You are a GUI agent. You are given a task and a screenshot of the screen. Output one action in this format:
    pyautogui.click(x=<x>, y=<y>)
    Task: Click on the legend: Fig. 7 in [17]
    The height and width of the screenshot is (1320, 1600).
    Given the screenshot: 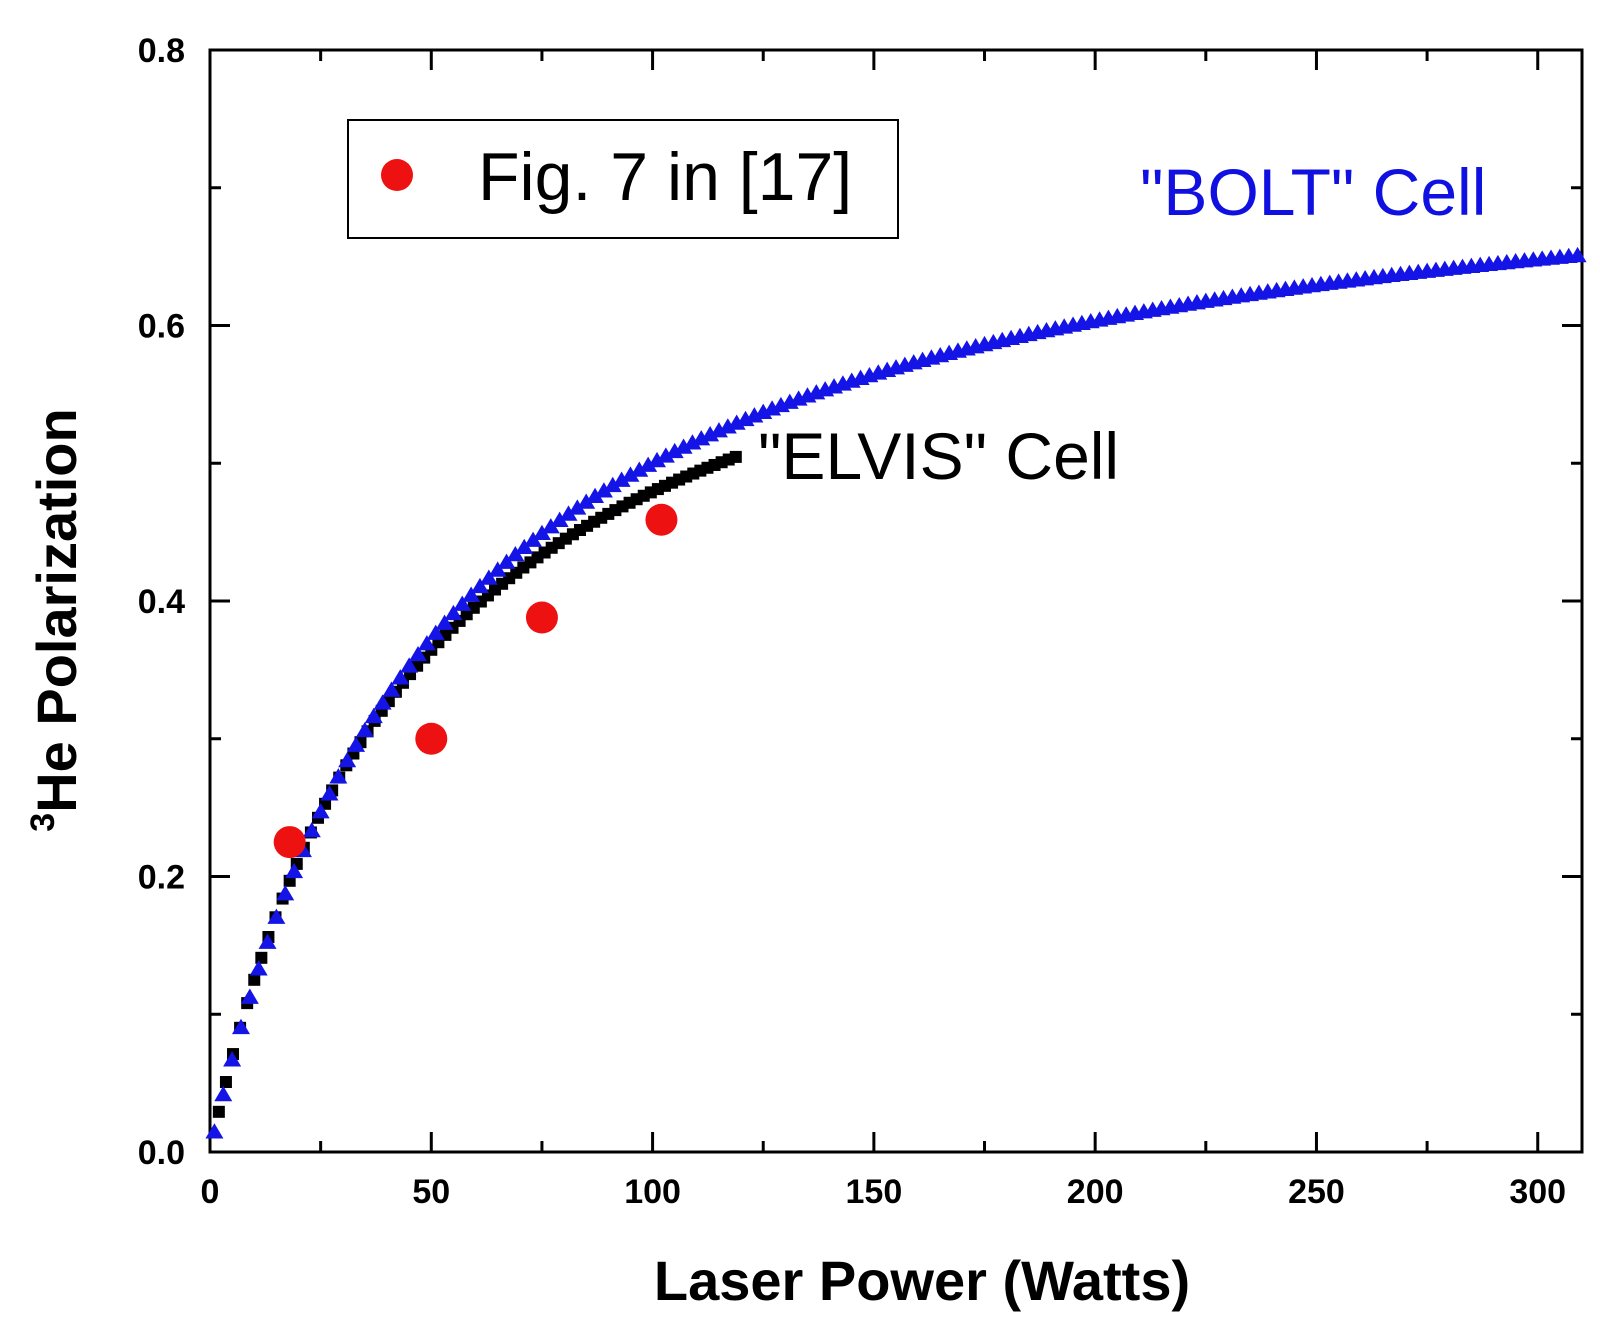 What is the action you would take?
    pyautogui.click(x=623, y=179)
    